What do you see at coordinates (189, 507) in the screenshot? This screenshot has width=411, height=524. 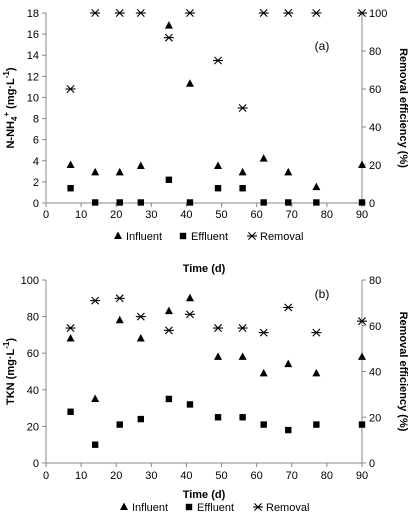 I see `legend-marker-effluent` at bounding box center [189, 507].